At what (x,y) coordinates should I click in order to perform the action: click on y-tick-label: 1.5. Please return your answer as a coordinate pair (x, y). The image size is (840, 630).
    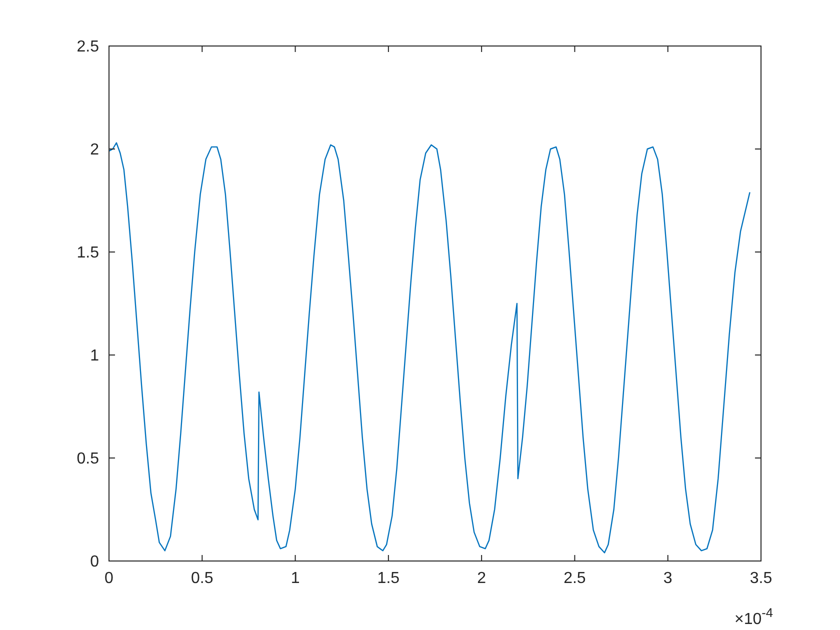
    Looking at the image, I should click on (88, 253).